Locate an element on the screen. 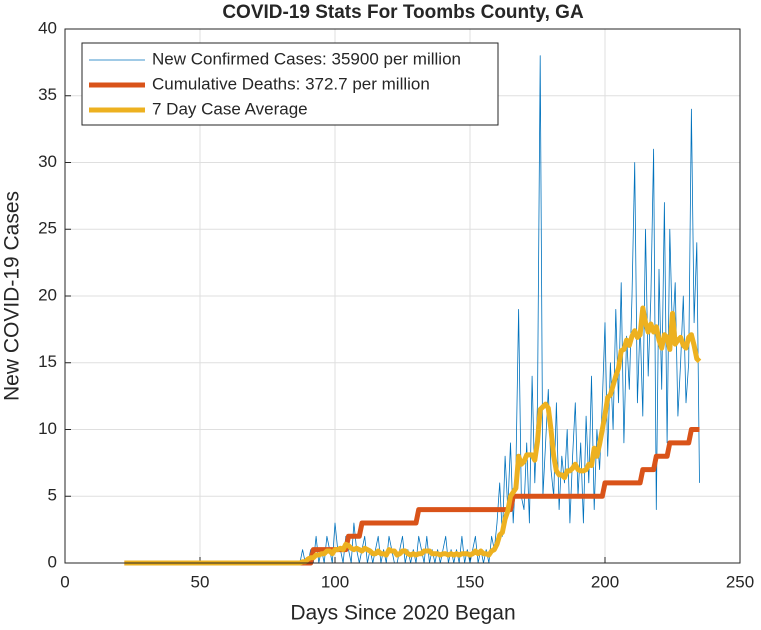  y-axis-label: New COVID-19 Cases is located at coordinates (12, 296).